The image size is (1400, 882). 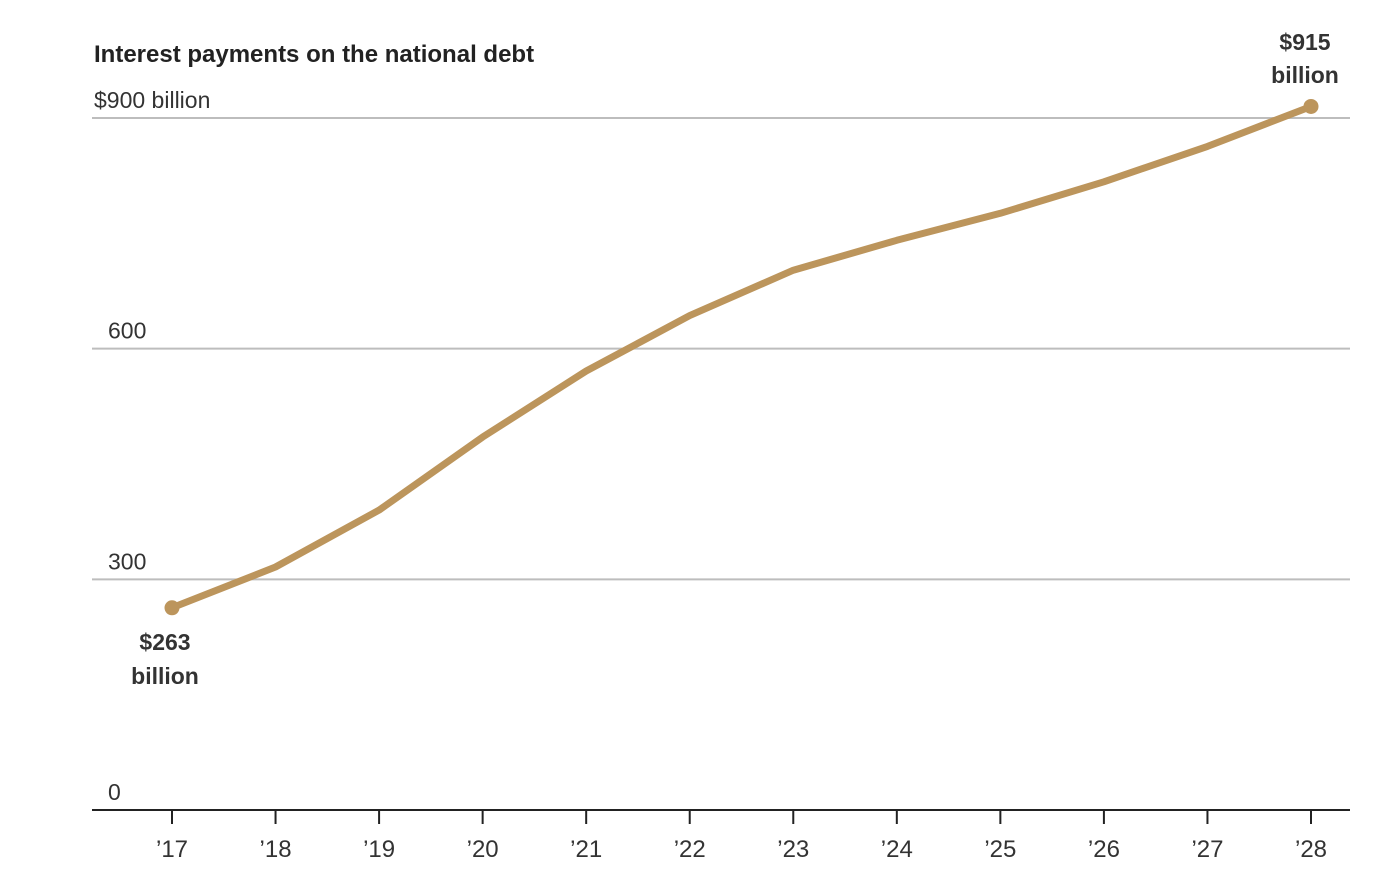 What do you see at coordinates (1311, 849) in the screenshot?
I see `x-tick-label: ’28` at bounding box center [1311, 849].